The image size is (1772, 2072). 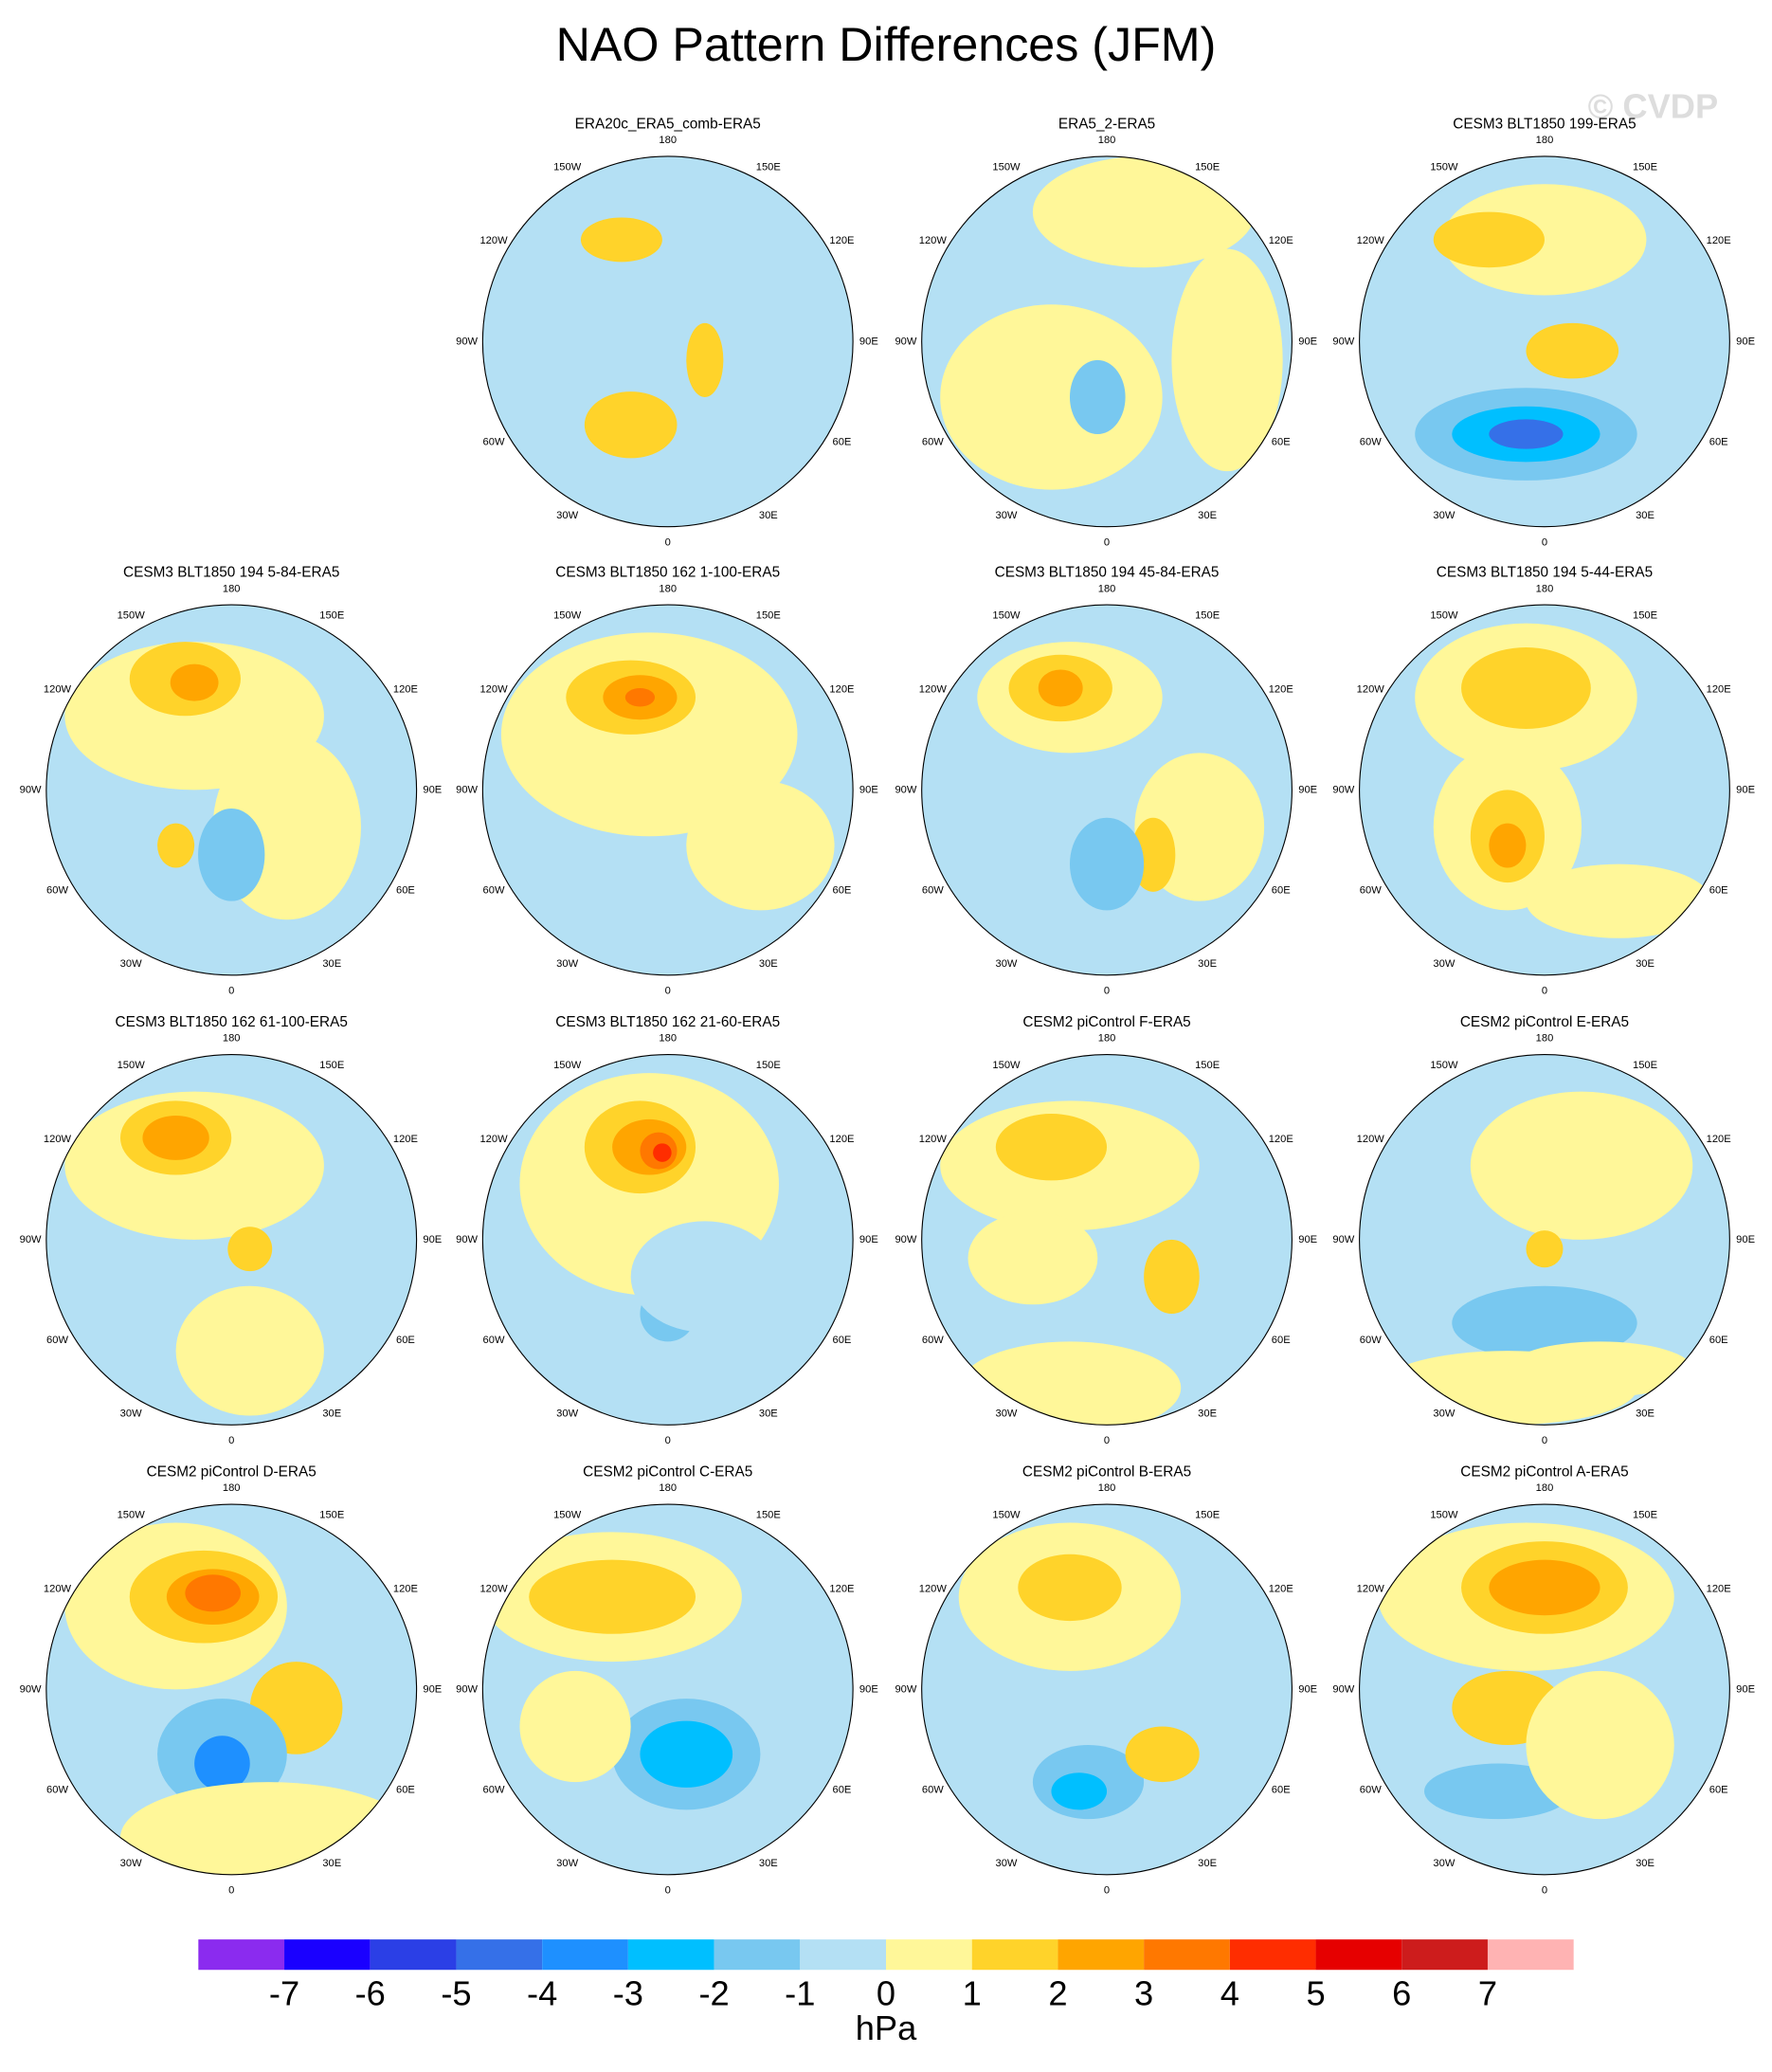 What do you see at coordinates (1107, 573) in the screenshot?
I see `panel-title: CESM3 BLT1850 194 45-84-ERA5` at bounding box center [1107, 573].